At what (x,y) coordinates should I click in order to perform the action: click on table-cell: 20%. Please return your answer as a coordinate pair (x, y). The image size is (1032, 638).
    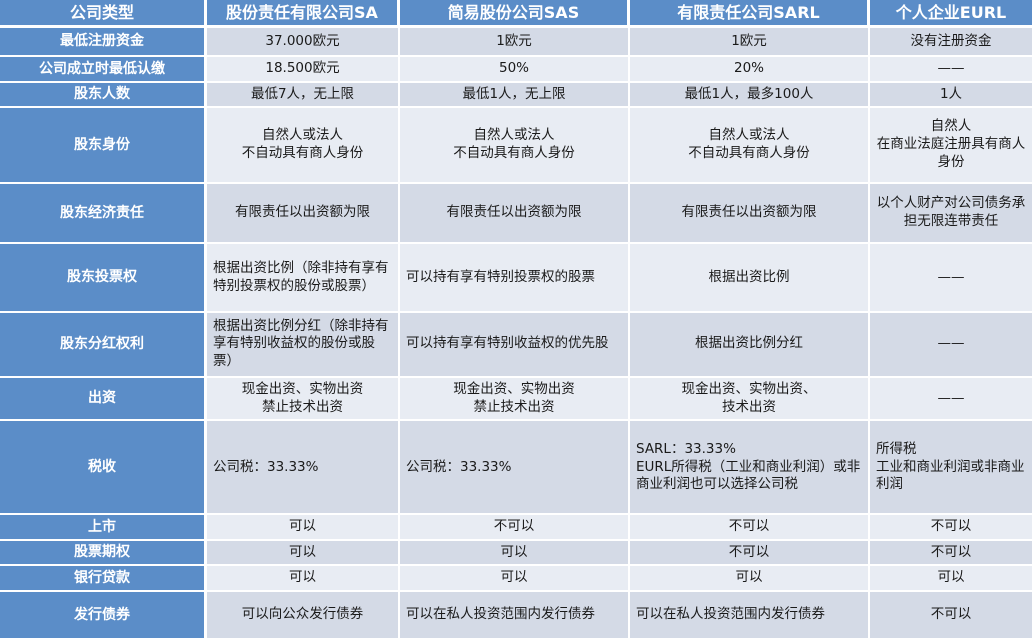
    Looking at the image, I should click on (750, 70).